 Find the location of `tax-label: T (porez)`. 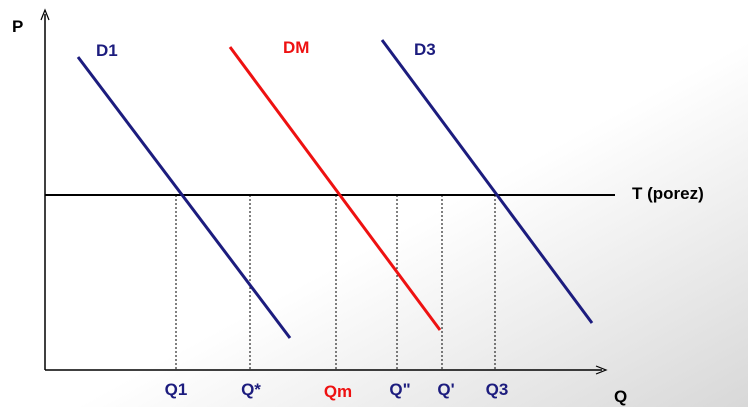

tax-label: T (porez) is located at coordinates (668, 193).